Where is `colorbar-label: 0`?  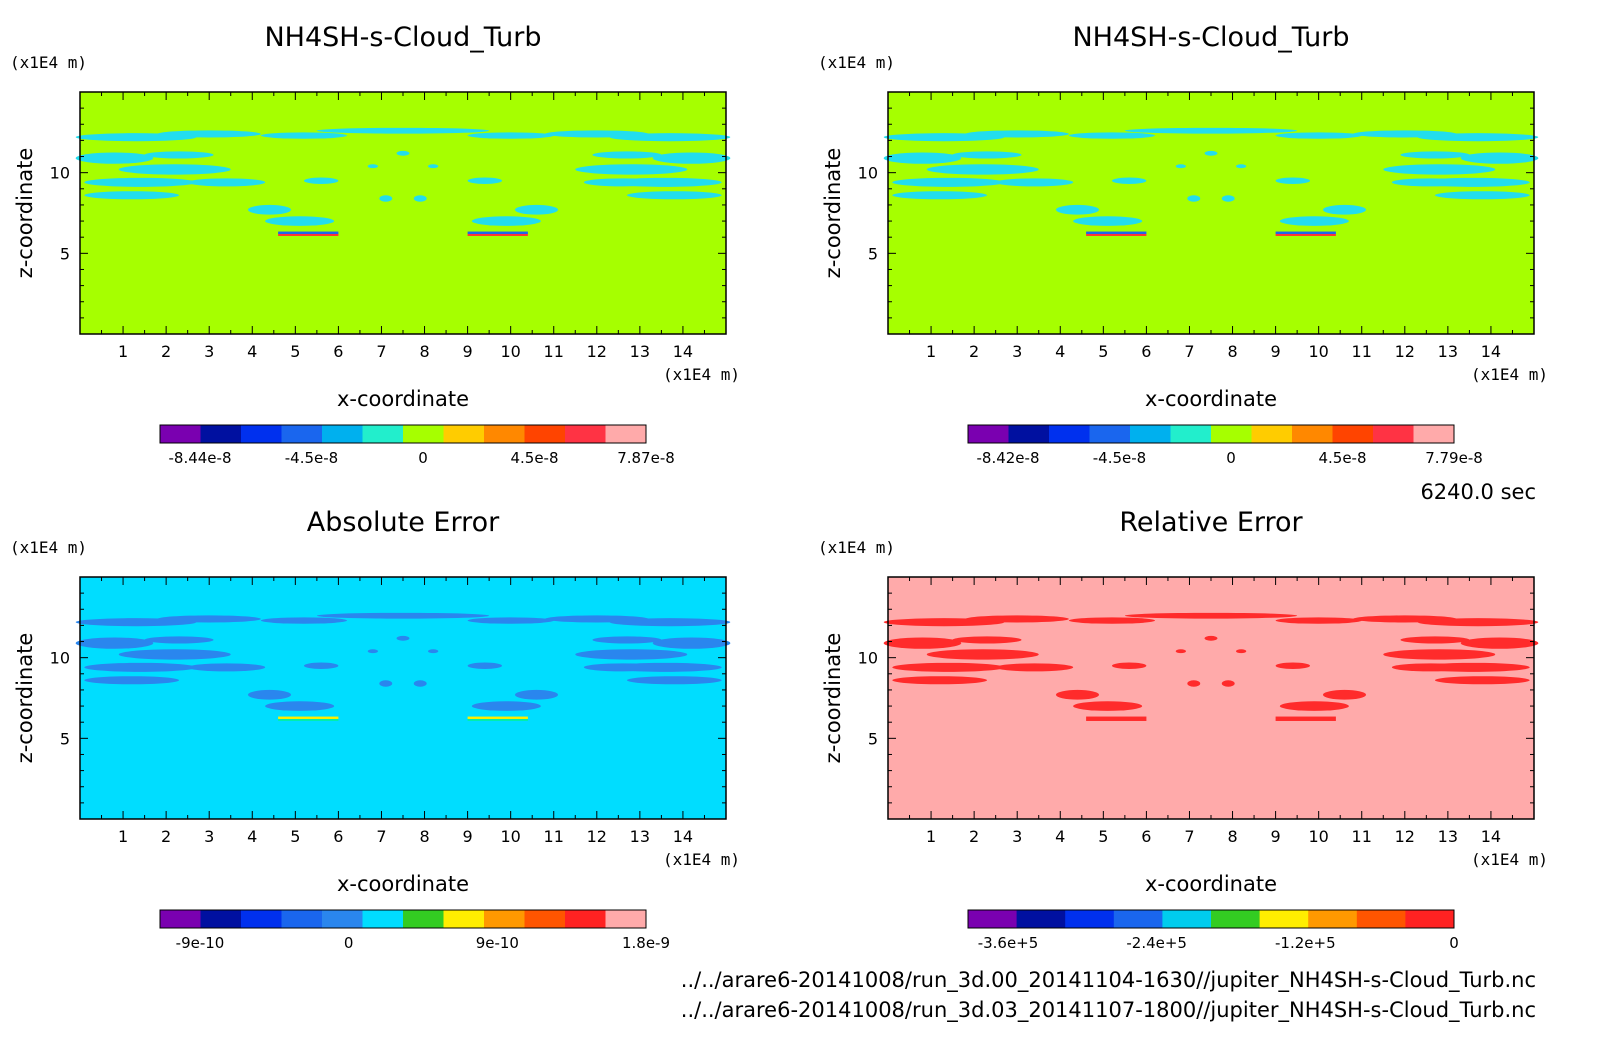
colorbar-label: 0 is located at coordinates (1231, 458).